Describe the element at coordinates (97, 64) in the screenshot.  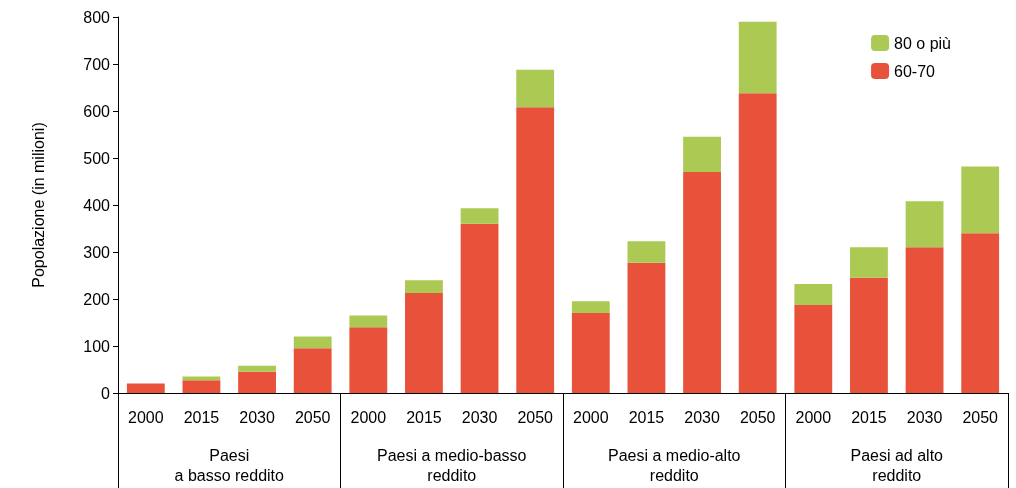
I see `y-tick-label: 700` at that location.